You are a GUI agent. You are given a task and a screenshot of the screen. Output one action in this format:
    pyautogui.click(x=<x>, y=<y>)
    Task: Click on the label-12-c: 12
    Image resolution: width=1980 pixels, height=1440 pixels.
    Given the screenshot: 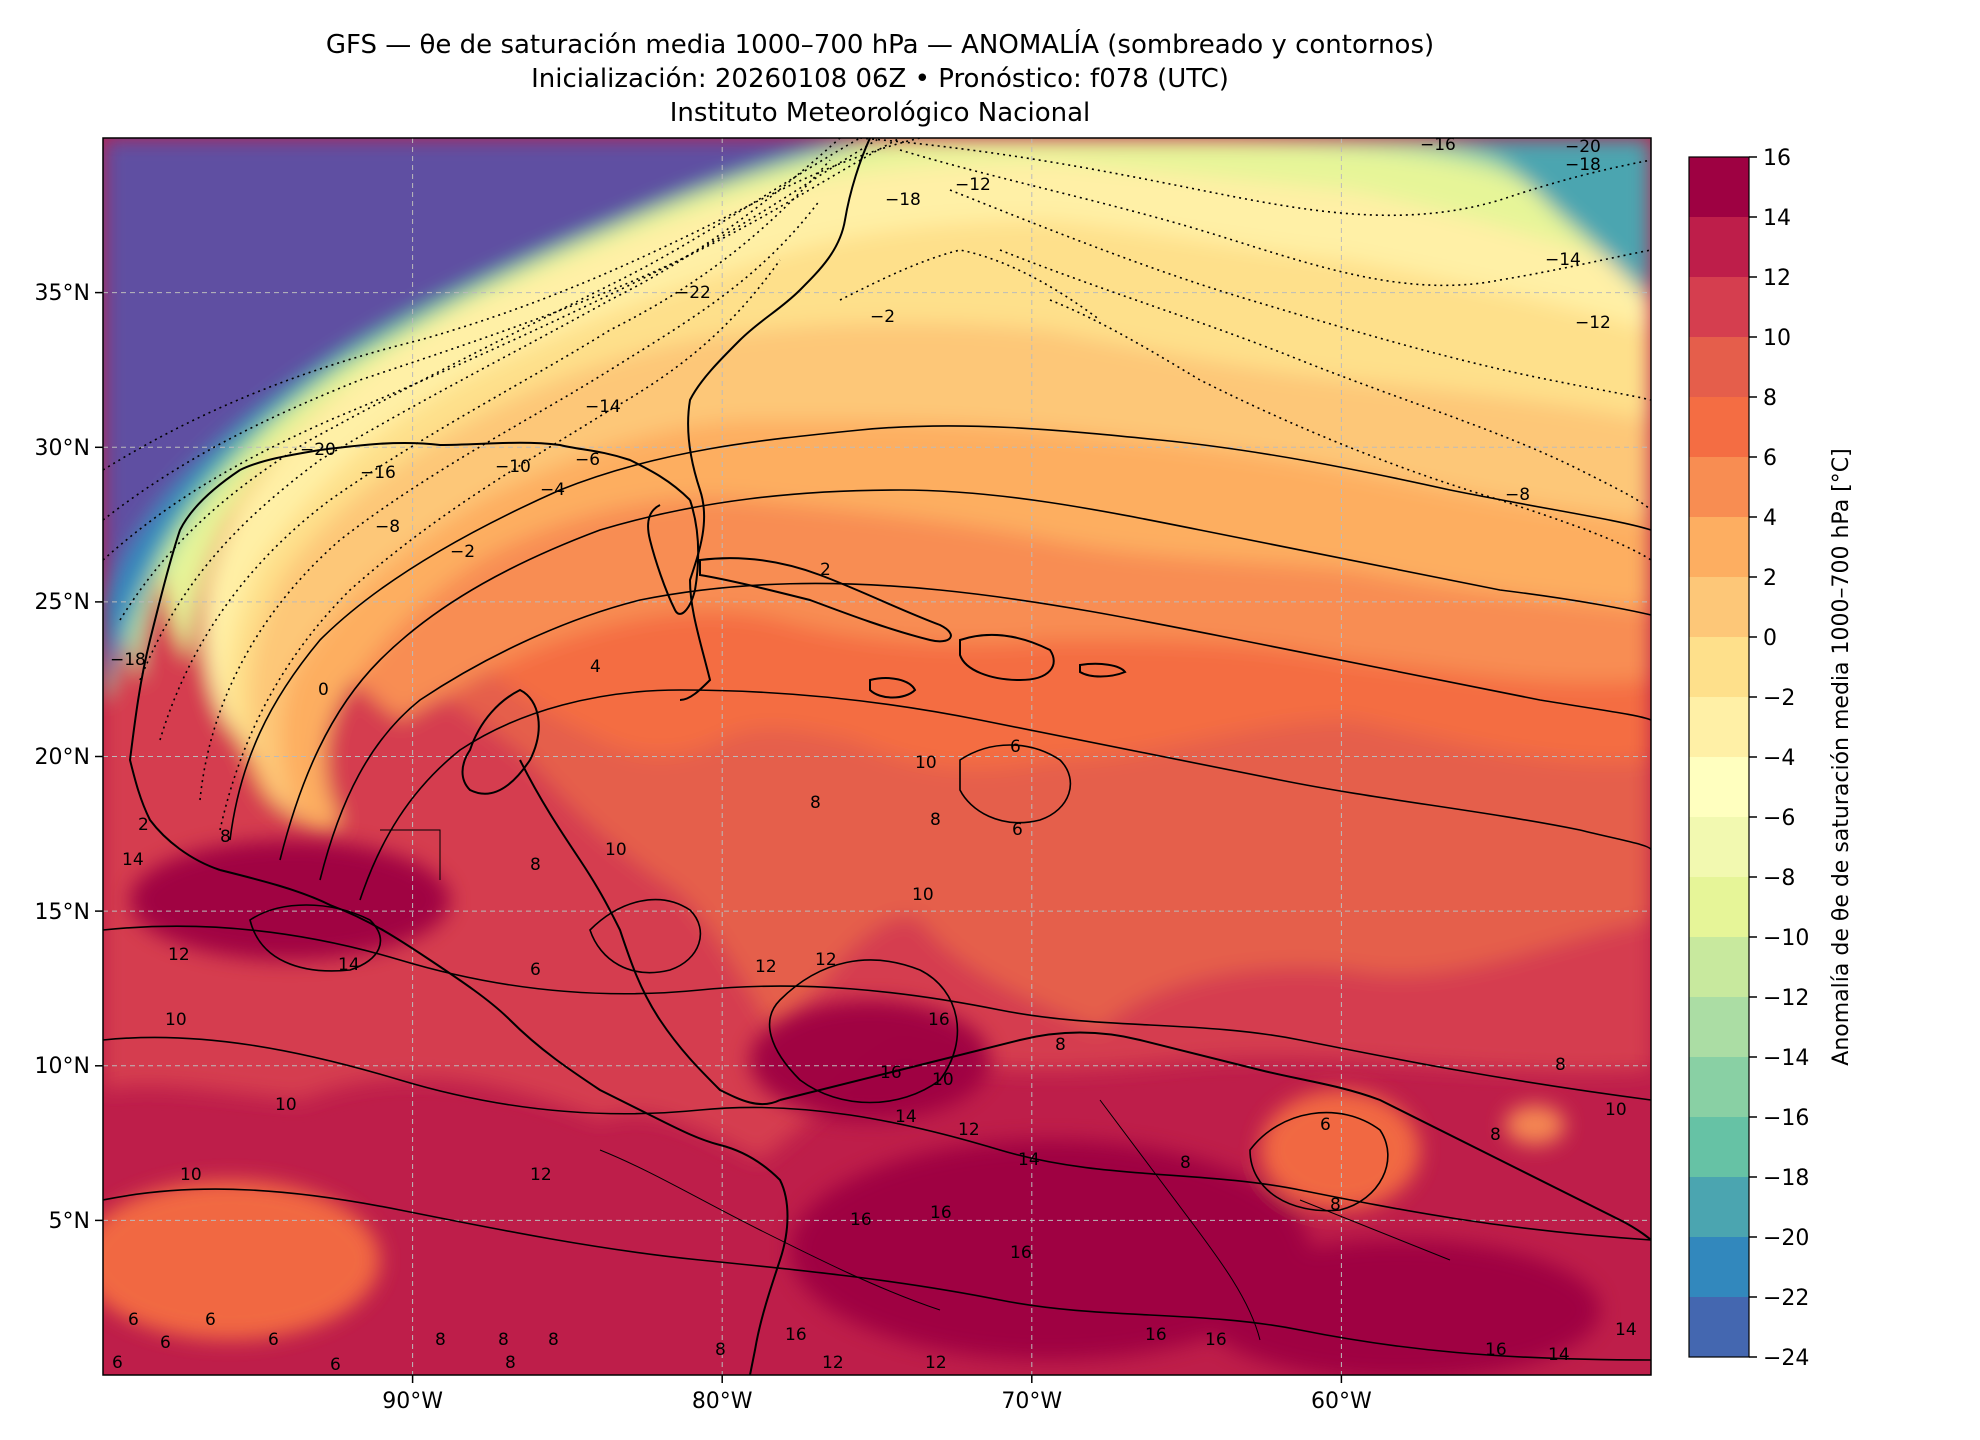 What is the action you would take?
    pyautogui.click(x=766, y=967)
    